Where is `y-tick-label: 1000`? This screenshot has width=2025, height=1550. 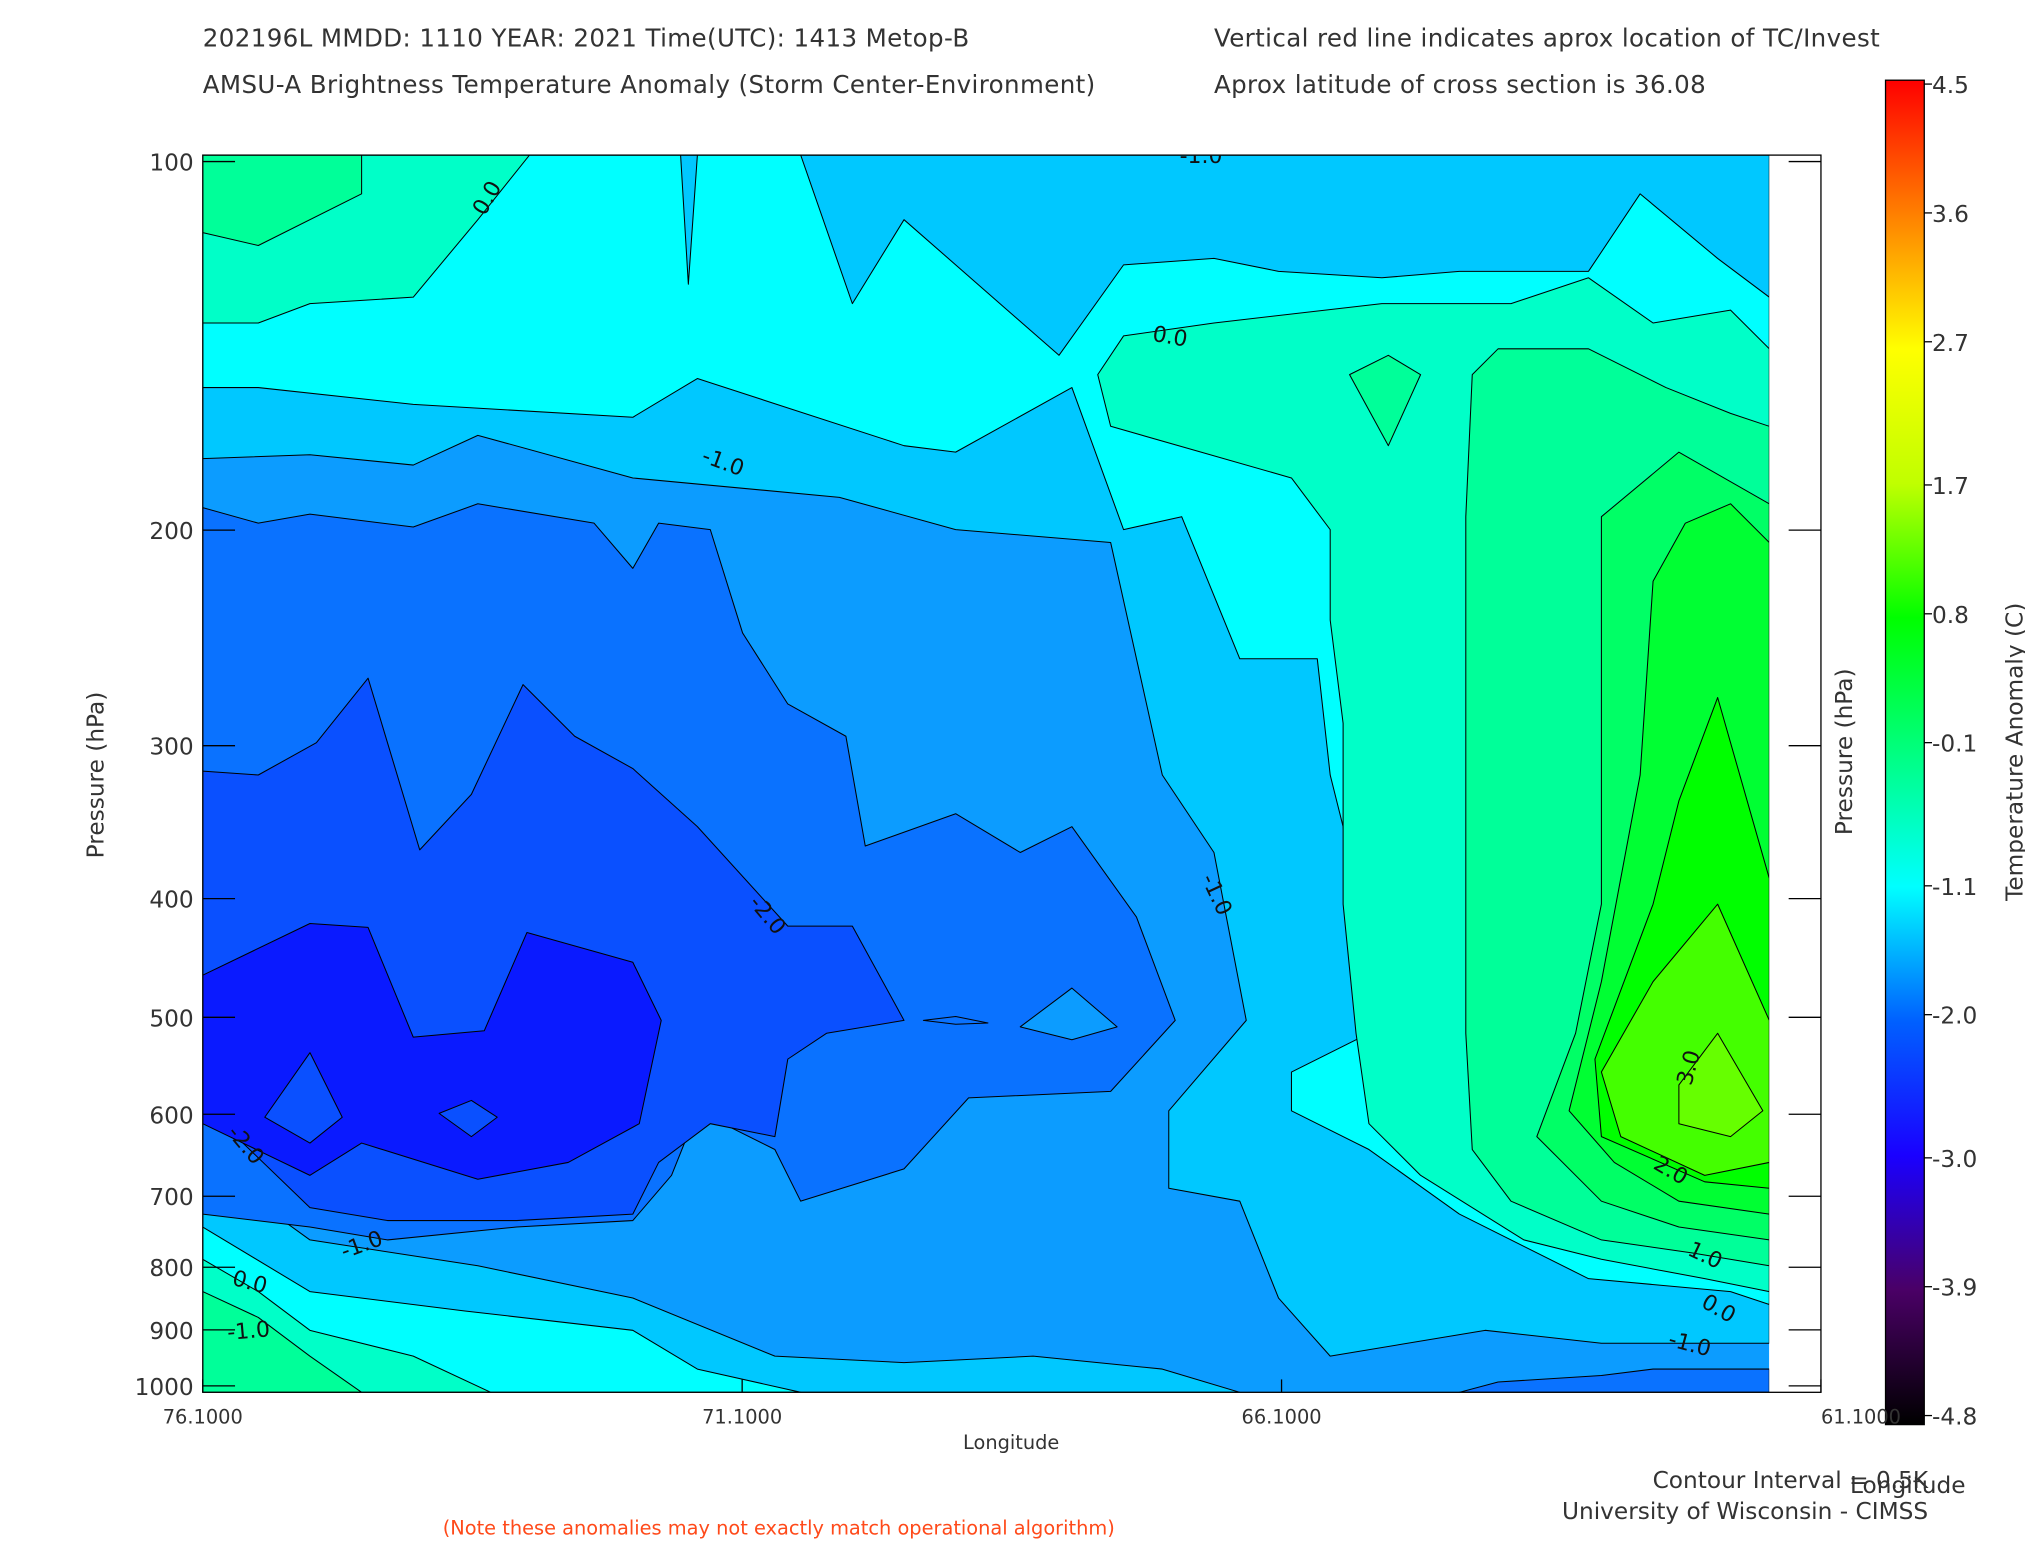
y-tick-label: 1000 is located at coordinates (164, 1387).